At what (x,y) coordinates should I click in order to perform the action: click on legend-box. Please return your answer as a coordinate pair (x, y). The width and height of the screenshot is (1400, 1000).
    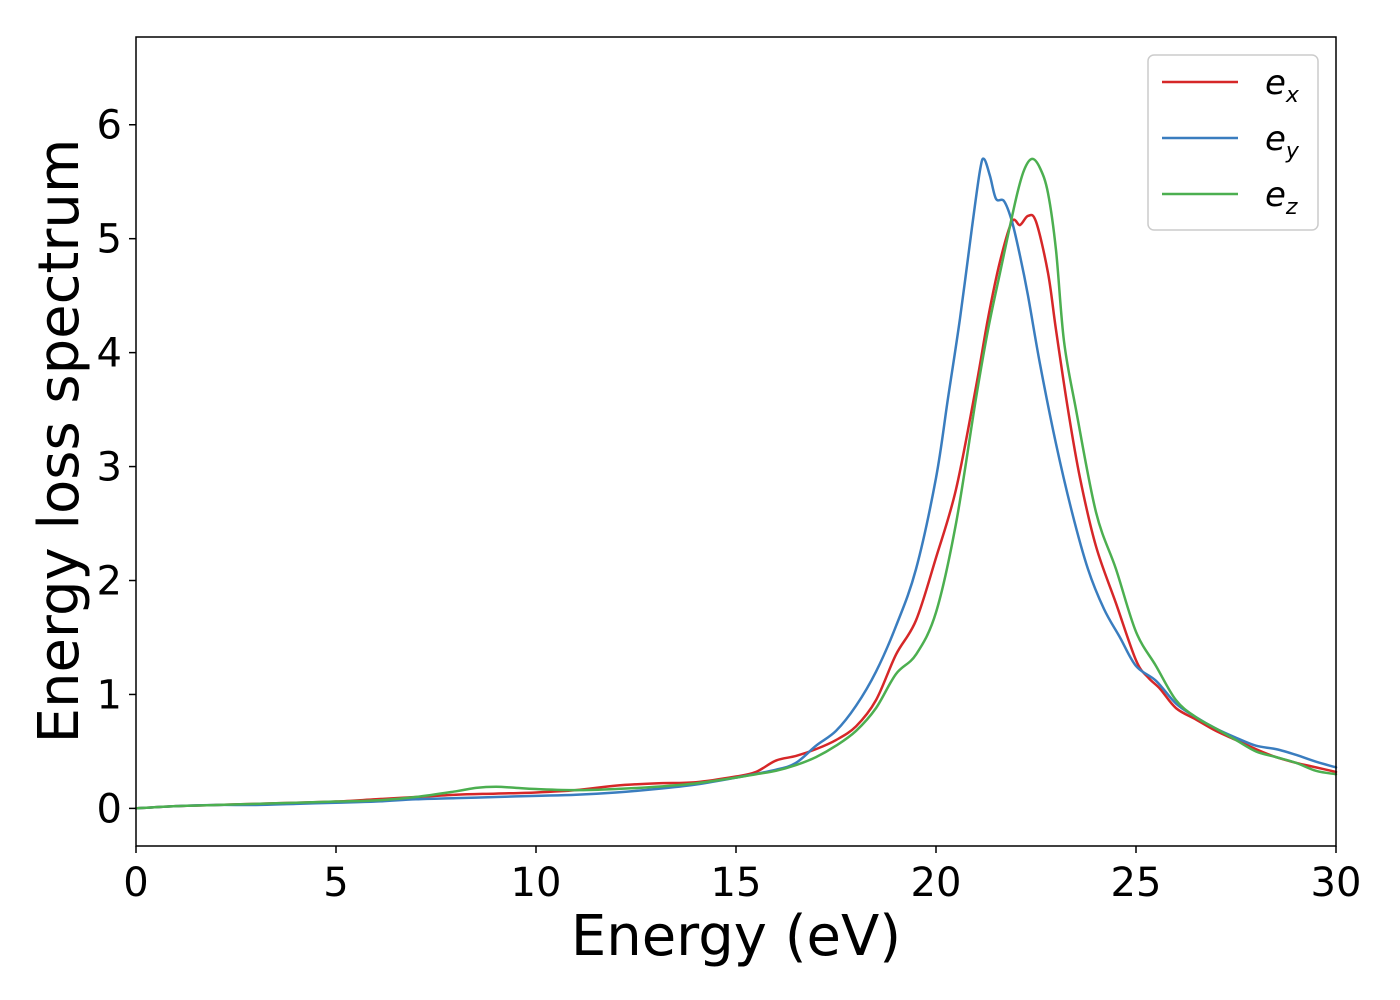
    Looking at the image, I should click on (1233, 142).